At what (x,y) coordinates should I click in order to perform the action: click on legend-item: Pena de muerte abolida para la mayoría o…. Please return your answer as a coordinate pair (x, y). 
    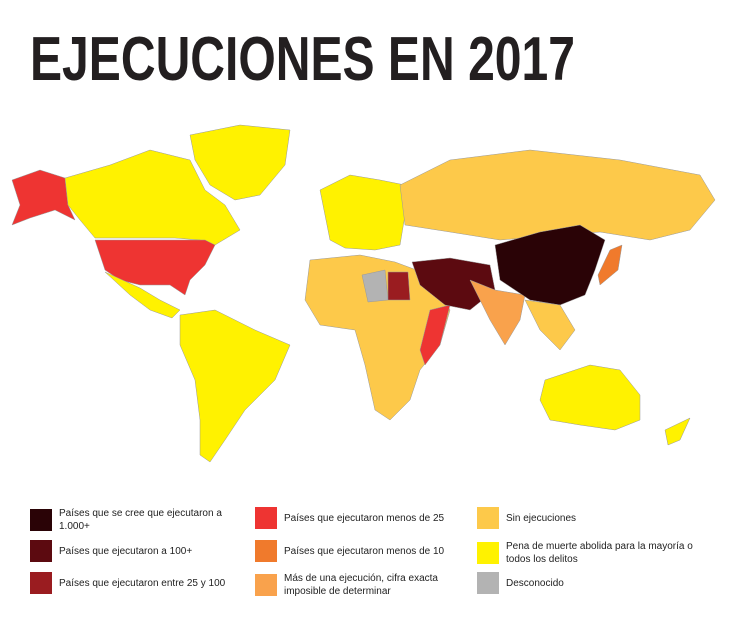
    Looking at the image, I should click on (587, 553).